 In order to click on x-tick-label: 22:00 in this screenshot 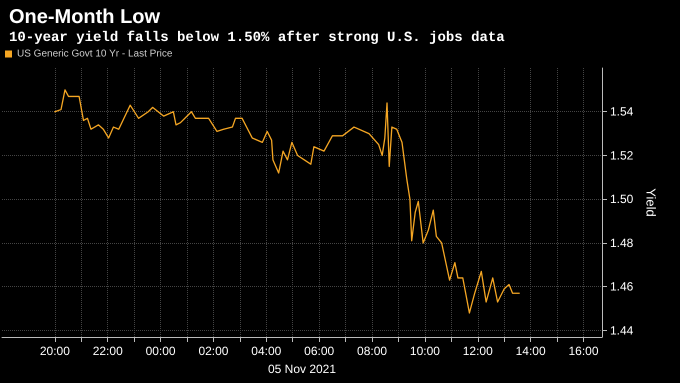, I will do `click(108, 351)`.